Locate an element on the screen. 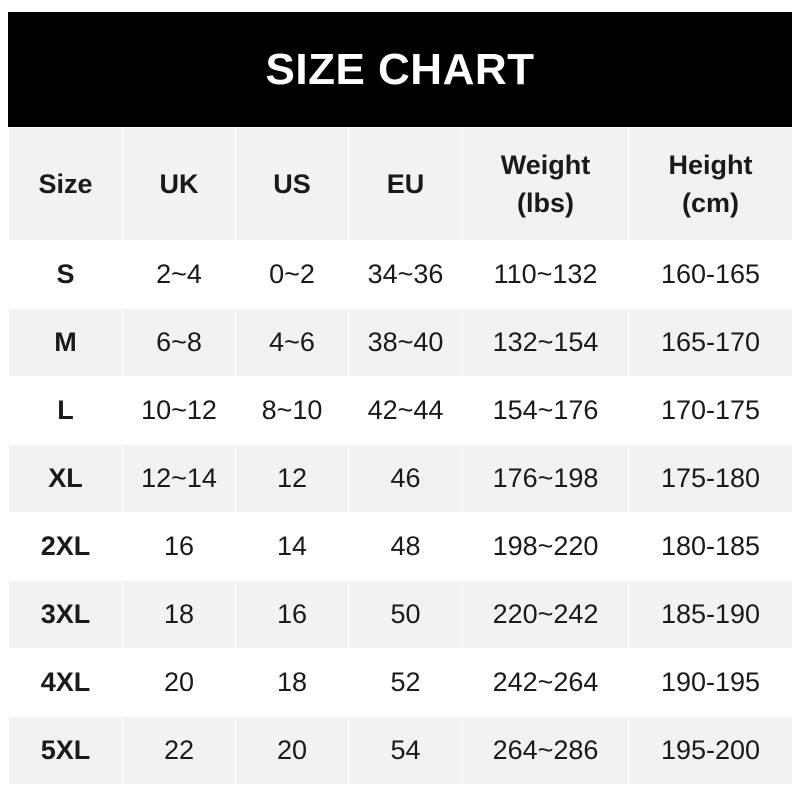  table-row: 4XL 20 18 52 242~264 190-195 is located at coordinates (400, 682).